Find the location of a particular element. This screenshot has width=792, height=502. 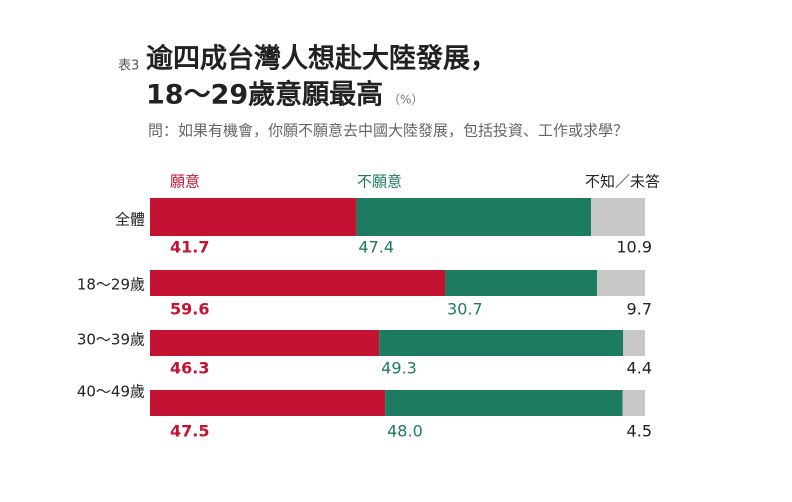

value-label: 30.7 is located at coordinates (465, 309).